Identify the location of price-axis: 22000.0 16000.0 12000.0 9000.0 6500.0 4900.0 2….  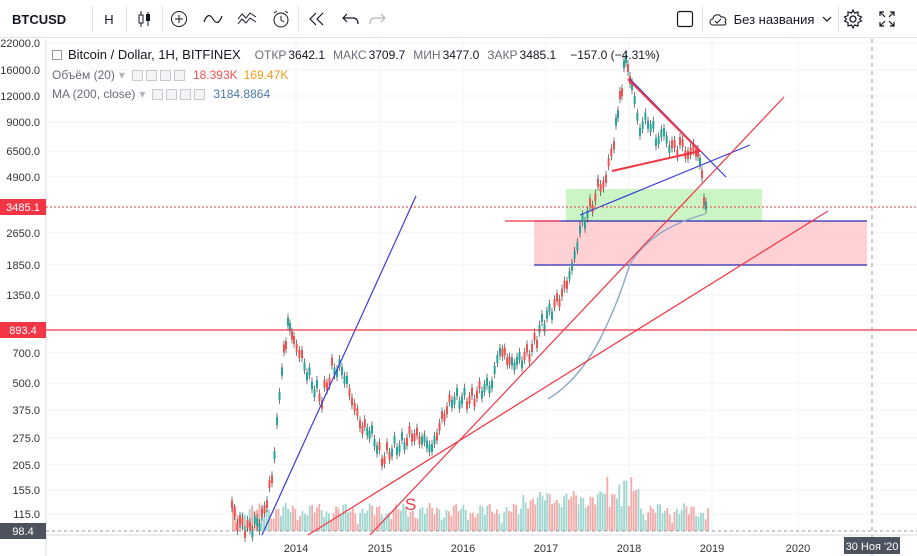
(20, 280).